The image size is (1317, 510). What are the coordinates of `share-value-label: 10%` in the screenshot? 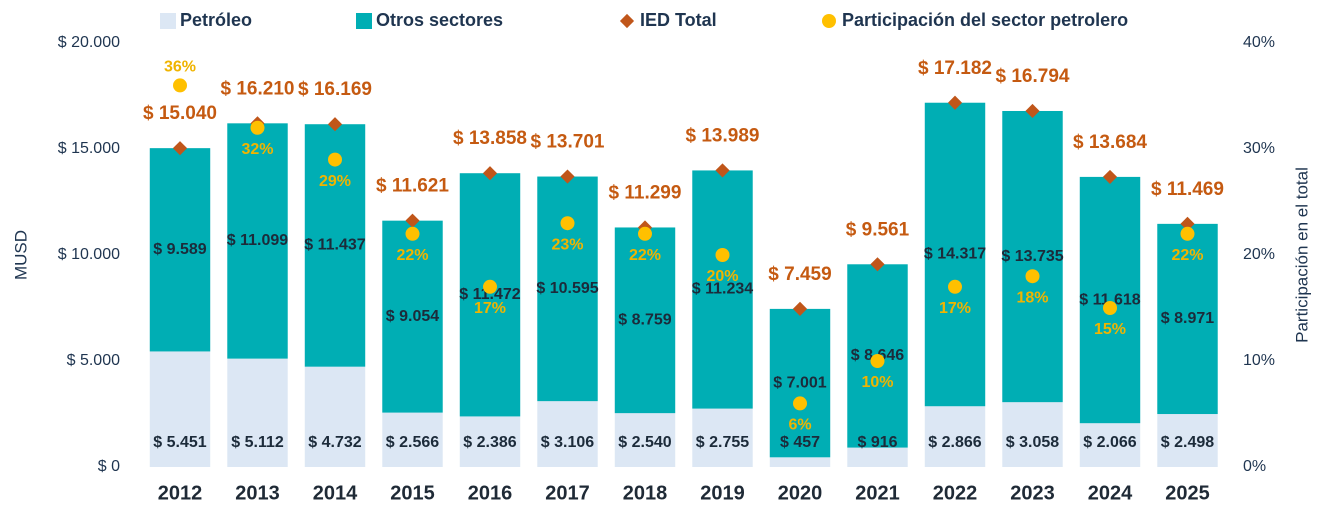 It's located at (877, 382).